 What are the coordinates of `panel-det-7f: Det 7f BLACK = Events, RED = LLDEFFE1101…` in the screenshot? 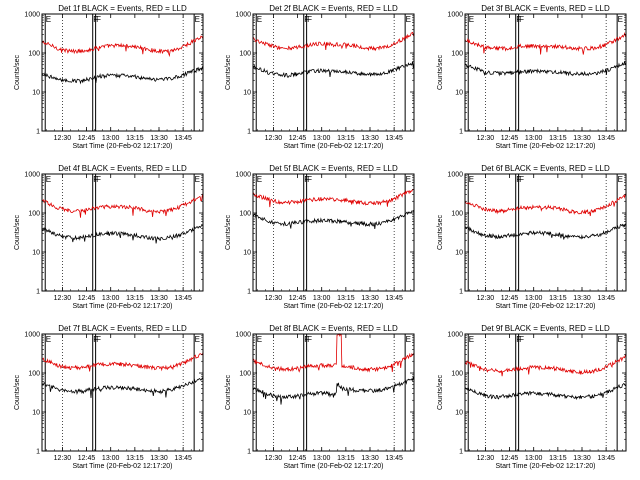 It's located at (109, 397).